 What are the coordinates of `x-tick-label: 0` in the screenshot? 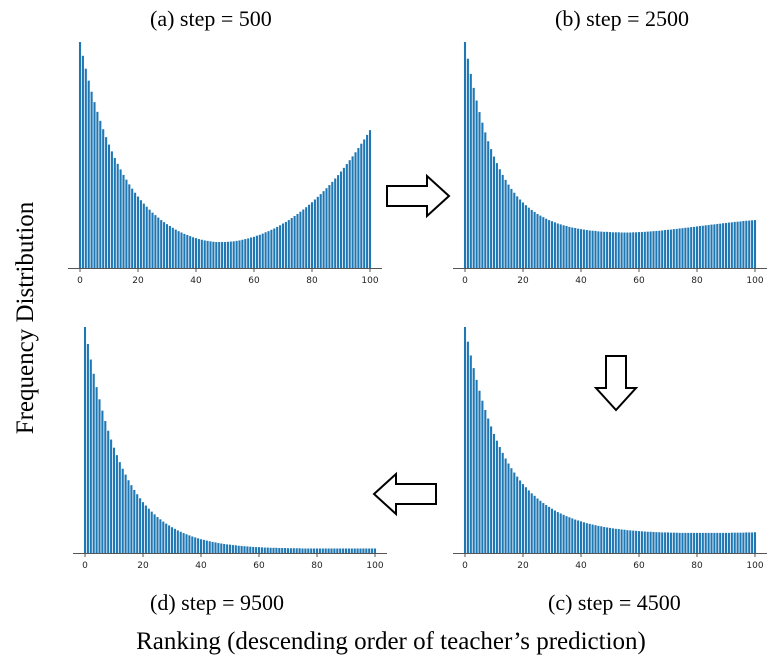 It's located at (85, 566).